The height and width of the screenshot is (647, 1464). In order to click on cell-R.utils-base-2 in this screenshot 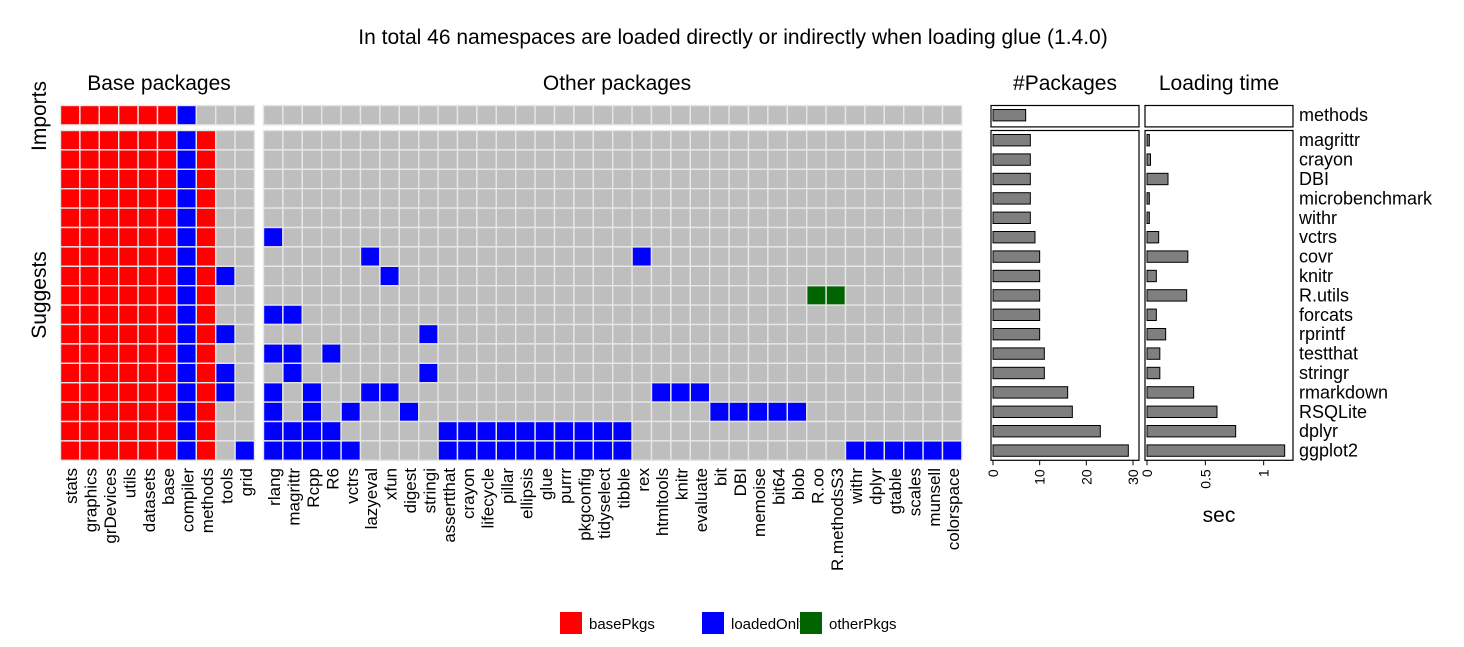, I will do `click(109, 295)`.